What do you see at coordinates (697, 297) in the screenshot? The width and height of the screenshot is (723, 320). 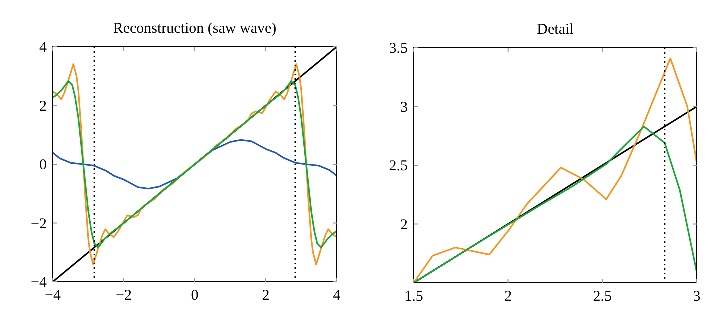 I see `x-tick-label: 3` at bounding box center [697, 297].